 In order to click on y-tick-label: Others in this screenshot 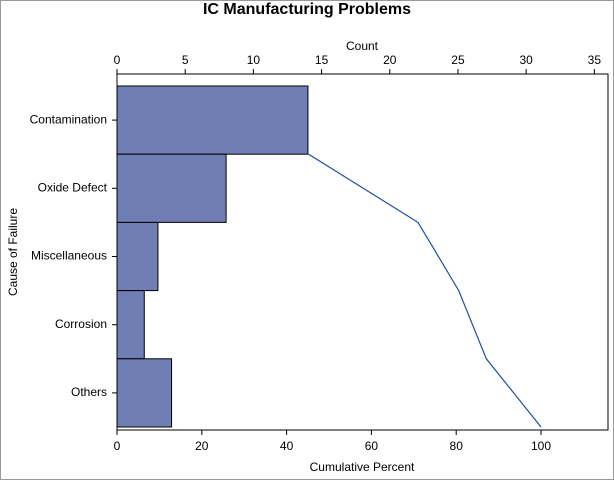, I will do `click(89, 392)`.